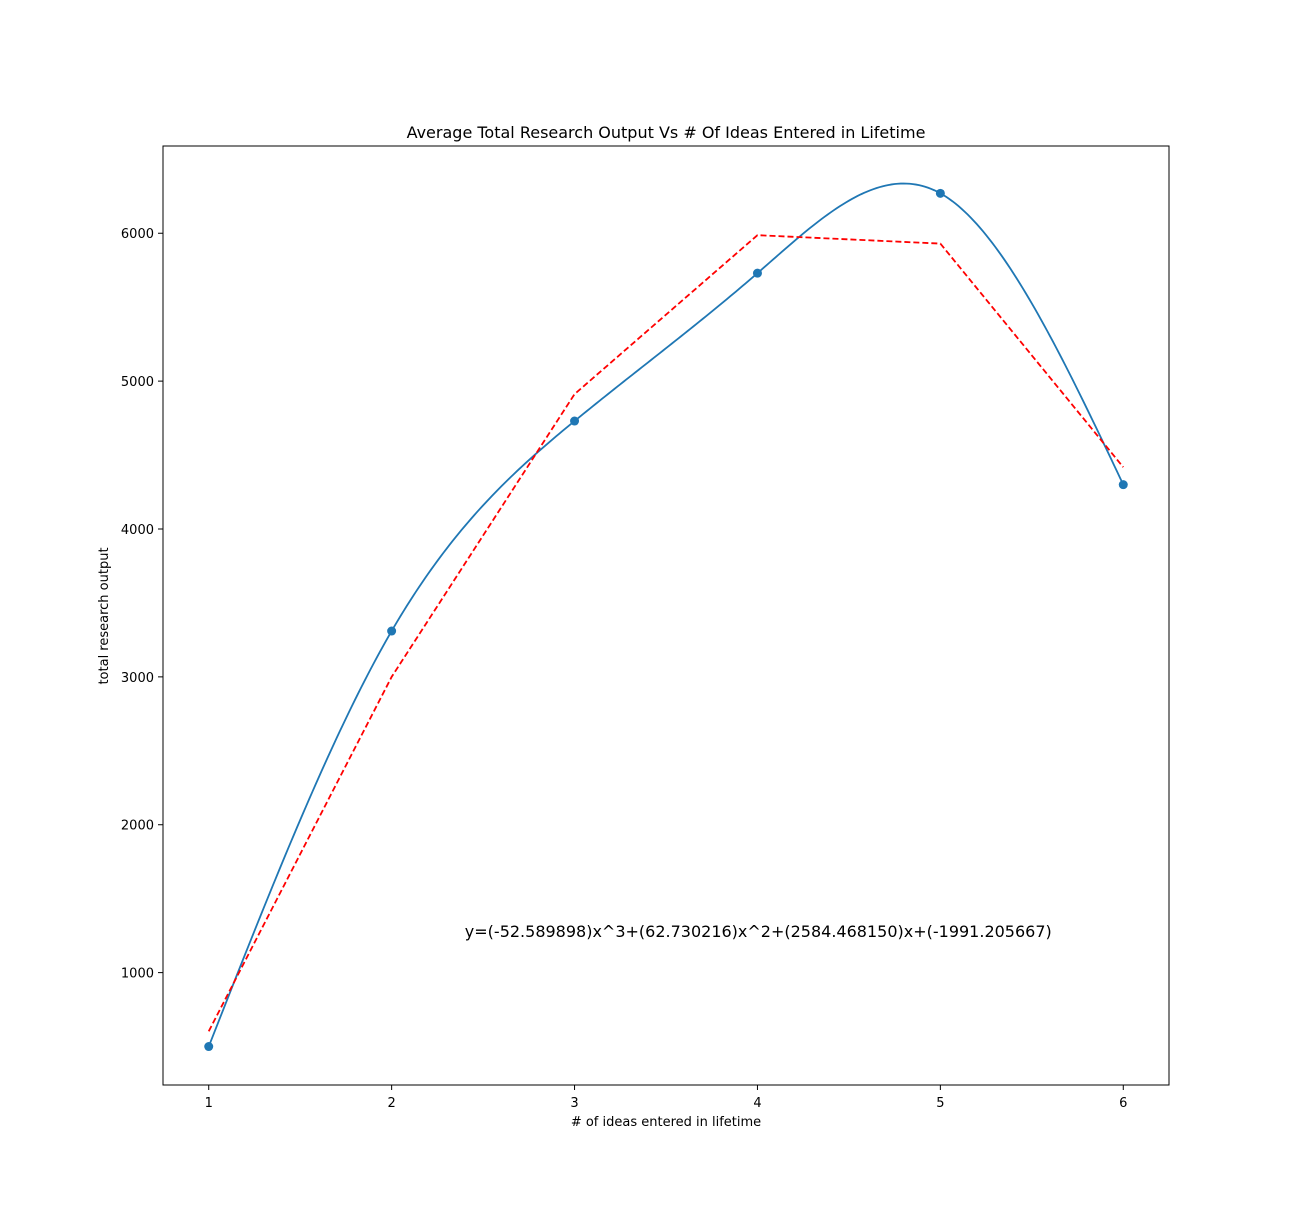 The width and height of the screenshot is (1300, 1220). What do you see at coordinates (1123, 1103) in the screenshot?
I see `x-tick-label: 6` at bounding box center [1123, 1103].